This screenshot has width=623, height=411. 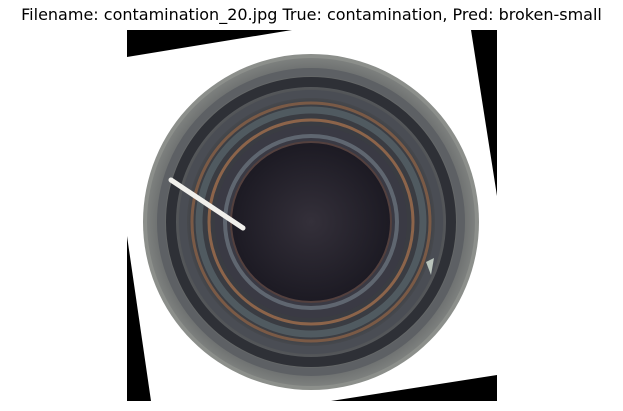 What do you see at coordinates (414, 388) in the screenshot?
I see `black-corner-bottom-right` at bounding box center [414, 388].